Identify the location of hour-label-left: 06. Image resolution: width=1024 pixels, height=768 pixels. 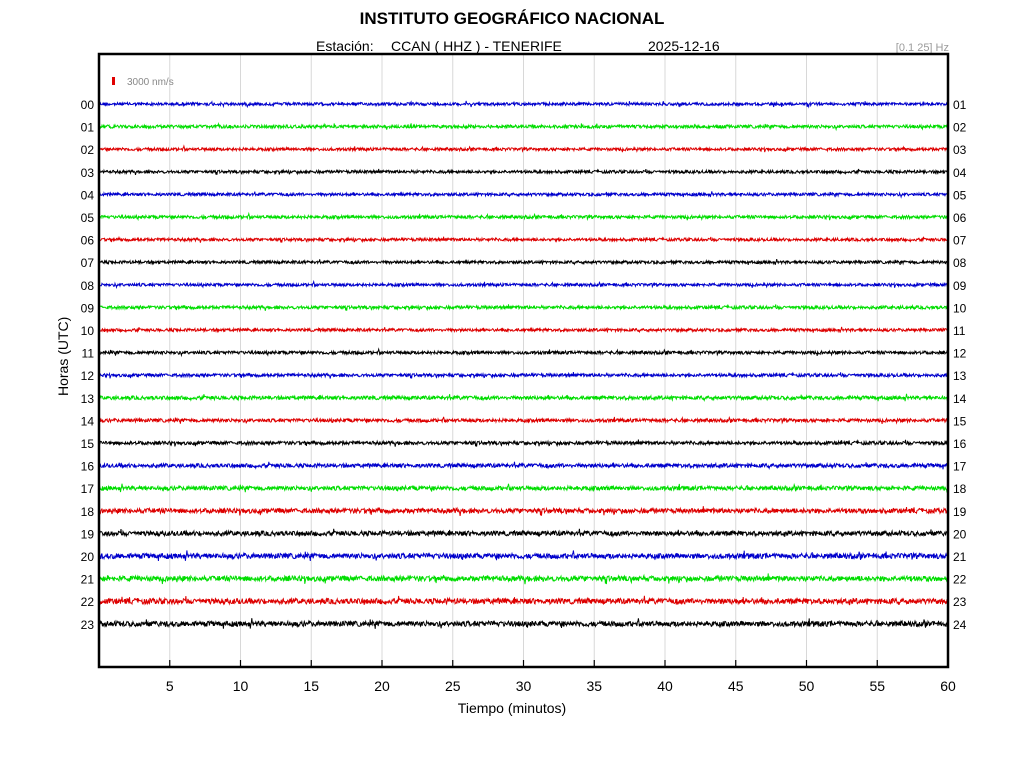
(88, 241).